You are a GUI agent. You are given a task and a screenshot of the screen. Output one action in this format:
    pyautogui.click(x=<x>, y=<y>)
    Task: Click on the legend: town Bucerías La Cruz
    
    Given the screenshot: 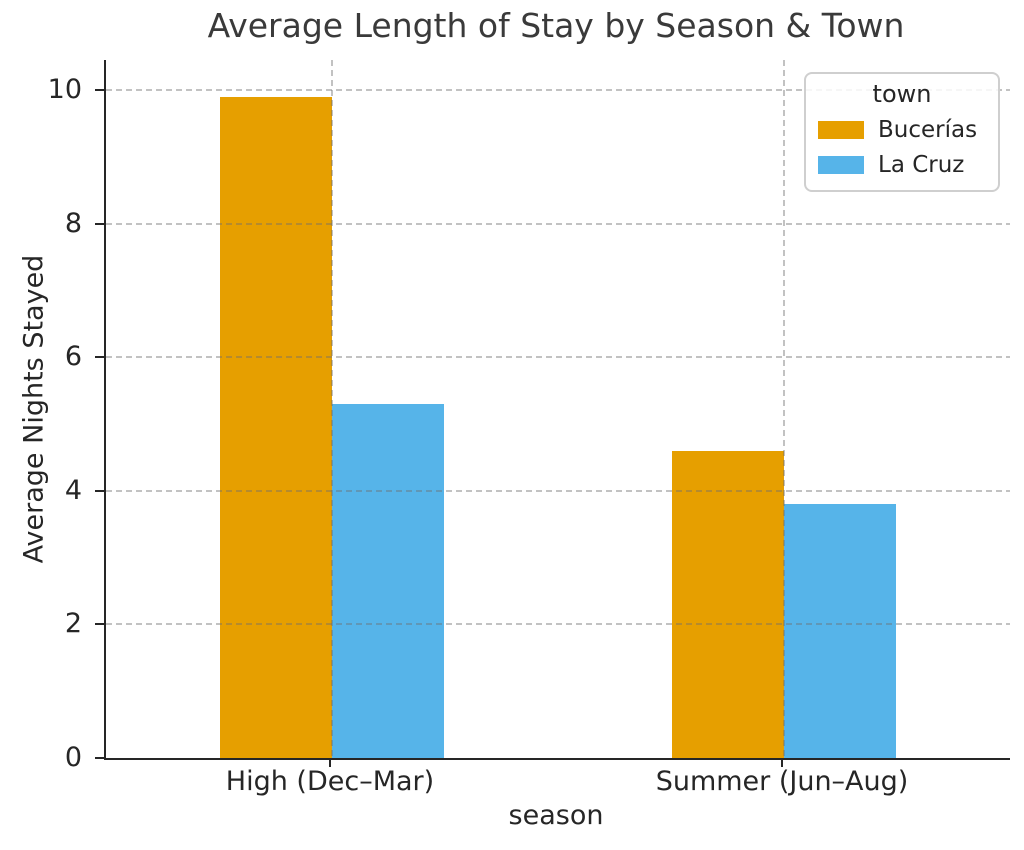 What is the action you would take?
    pyautogui.click(x=902, y=132)
    